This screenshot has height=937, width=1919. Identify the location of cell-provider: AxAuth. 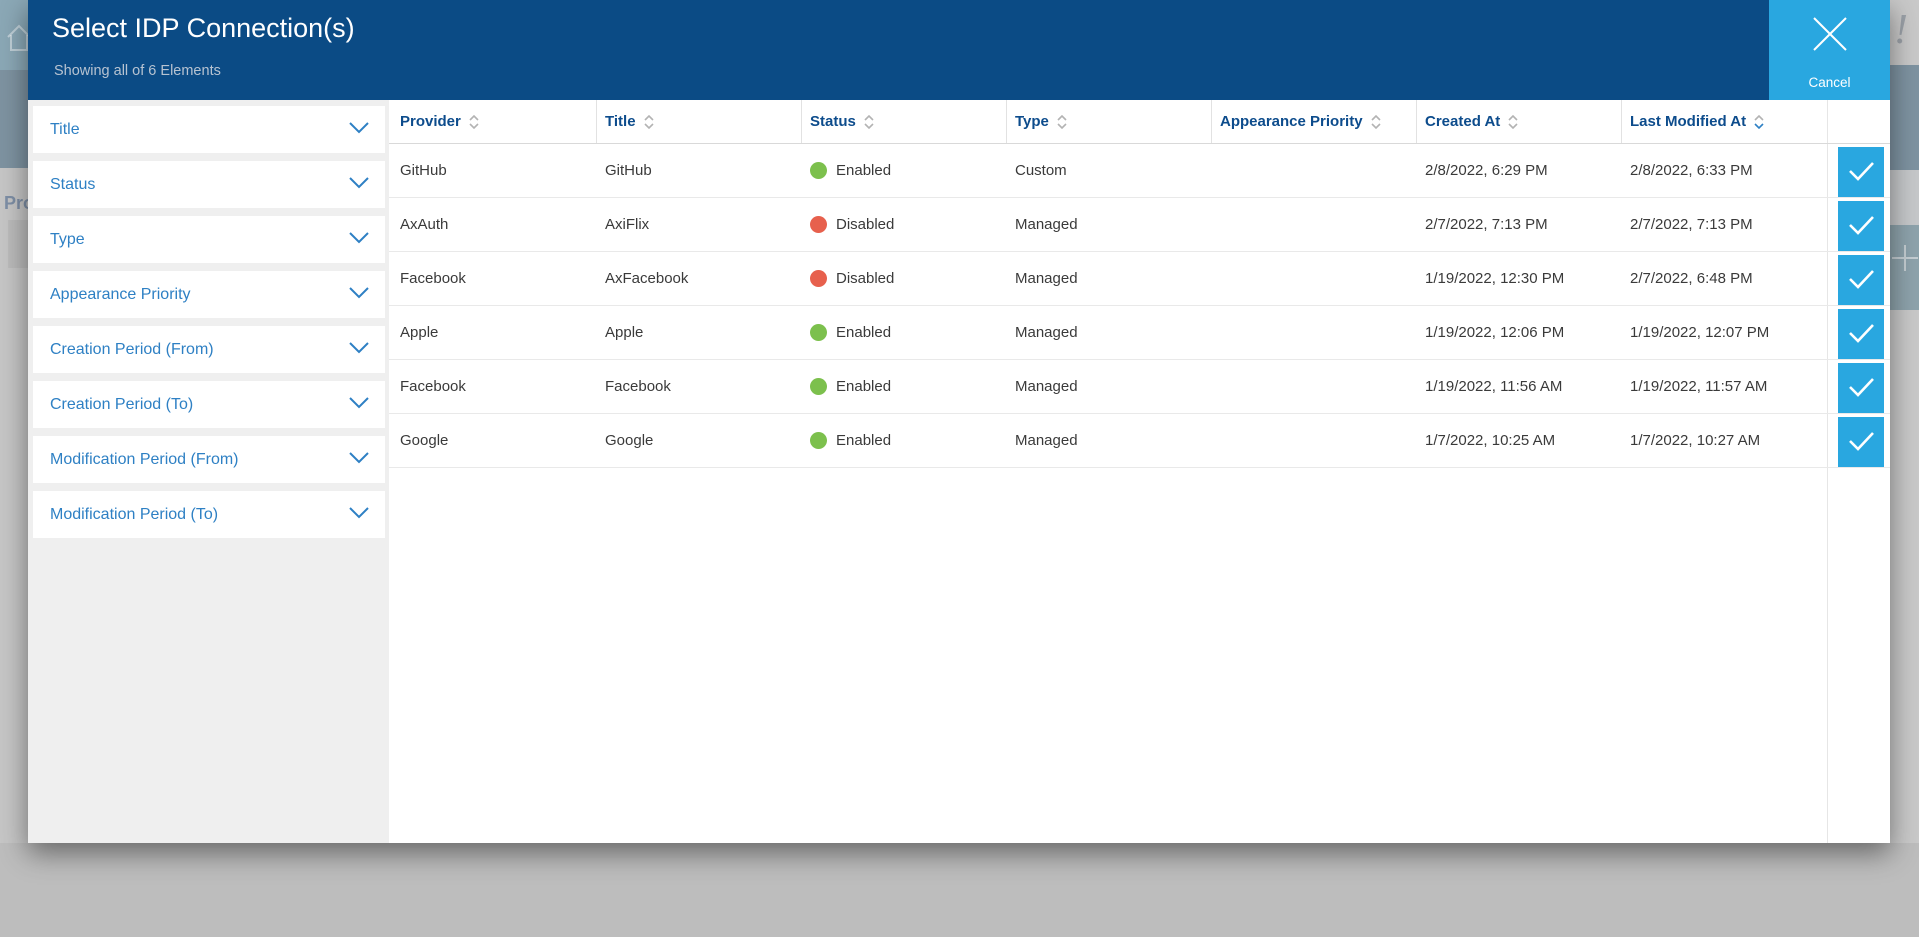
(424, 224).